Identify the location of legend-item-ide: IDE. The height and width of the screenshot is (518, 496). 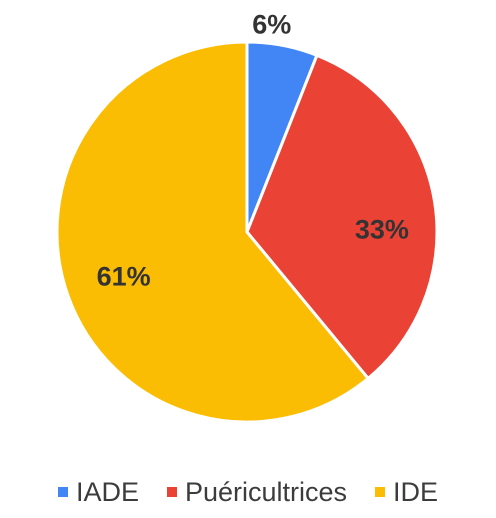
(406, 492).